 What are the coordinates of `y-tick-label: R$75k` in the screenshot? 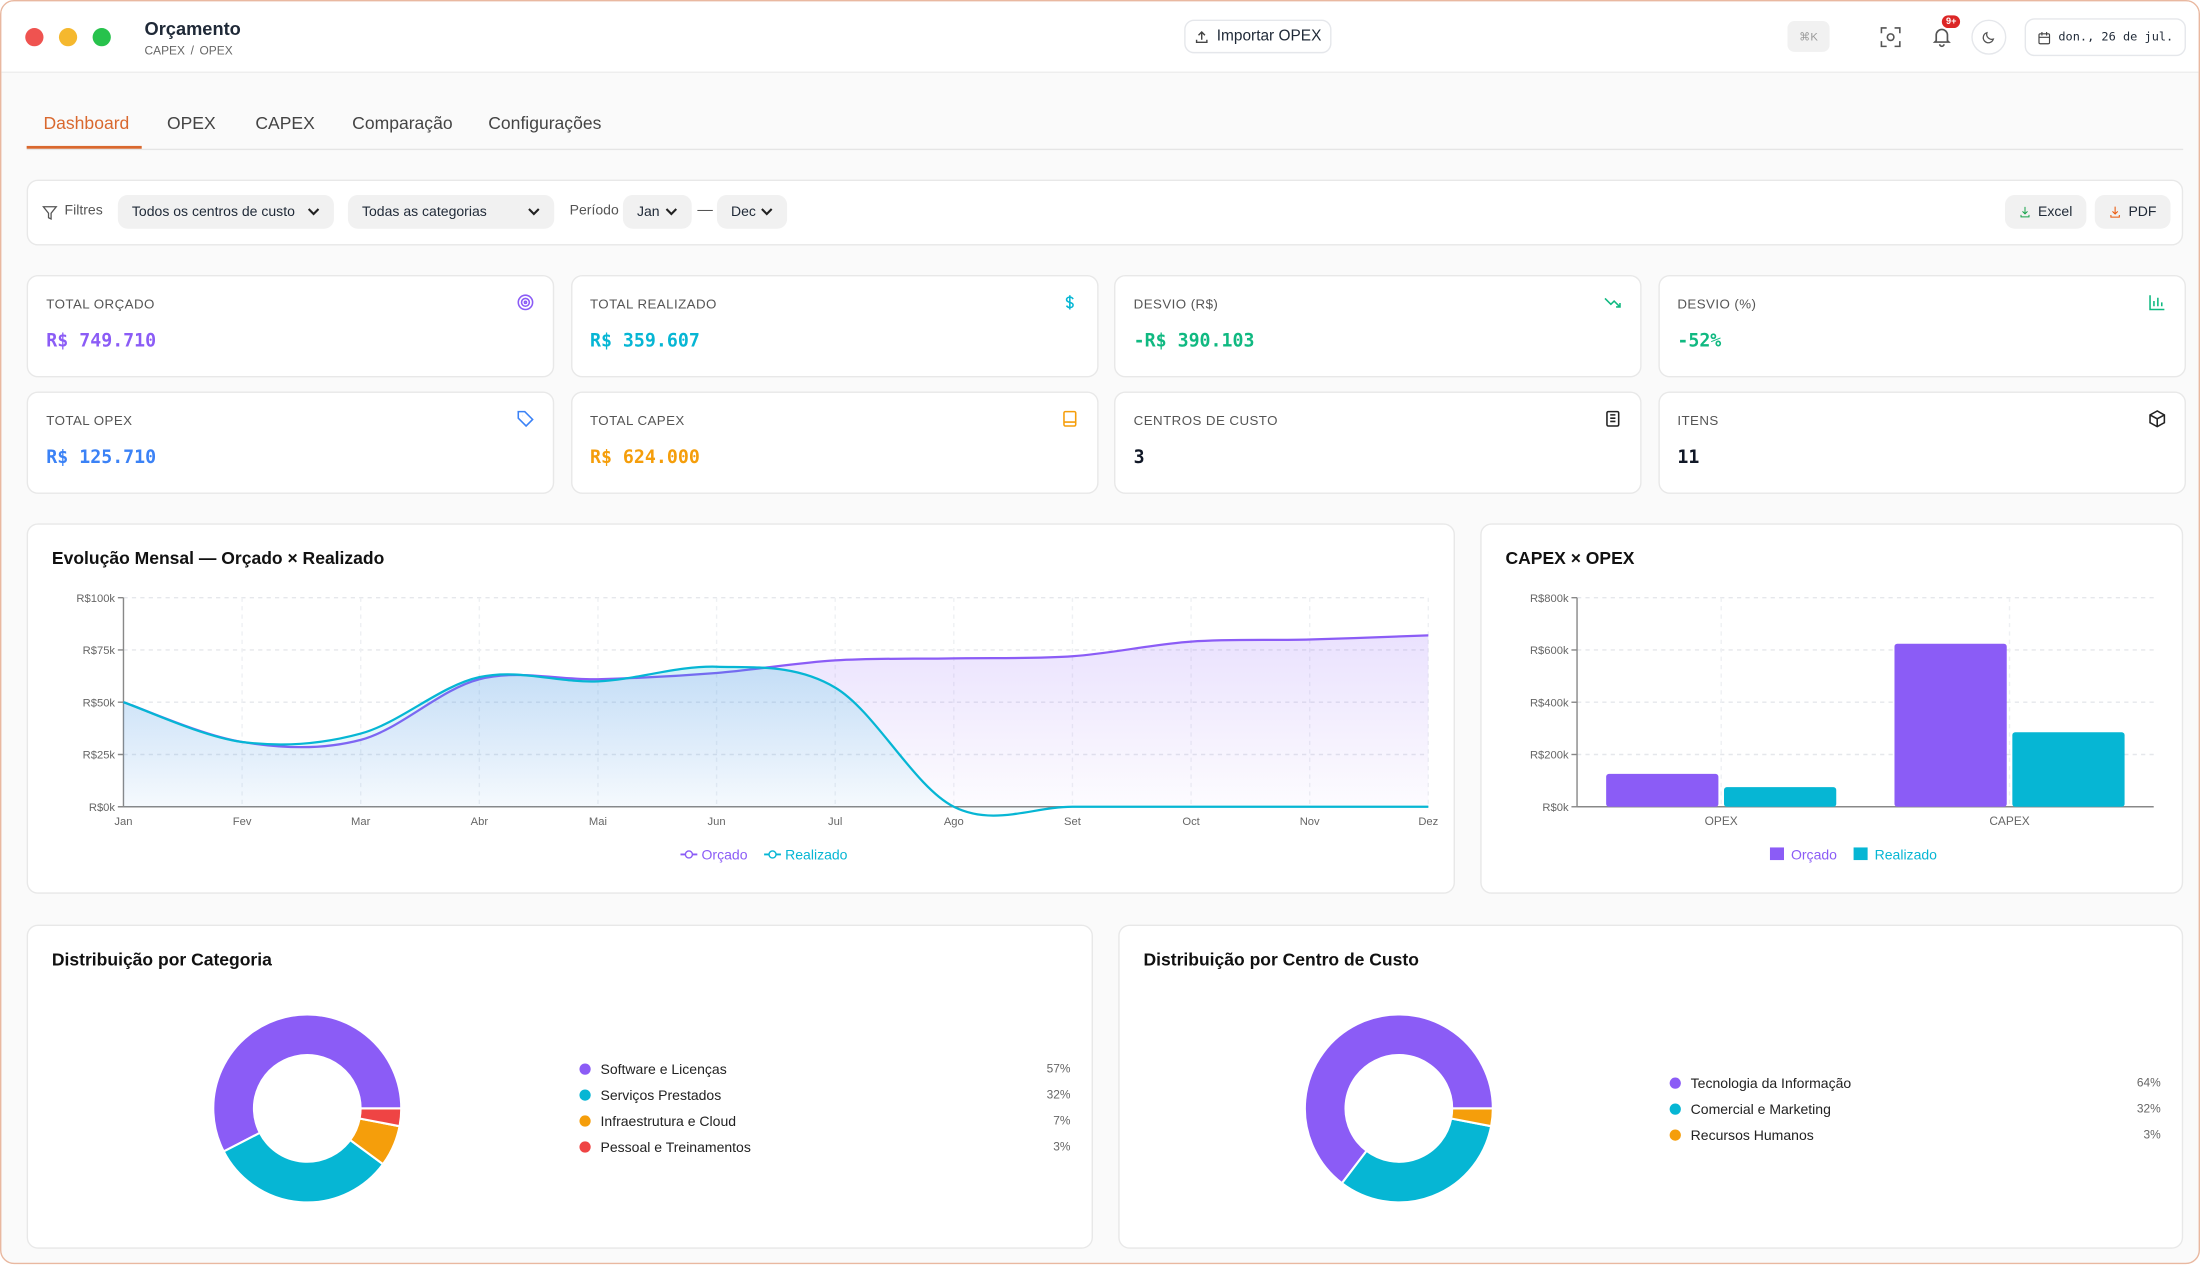 It's located at (99, 651).